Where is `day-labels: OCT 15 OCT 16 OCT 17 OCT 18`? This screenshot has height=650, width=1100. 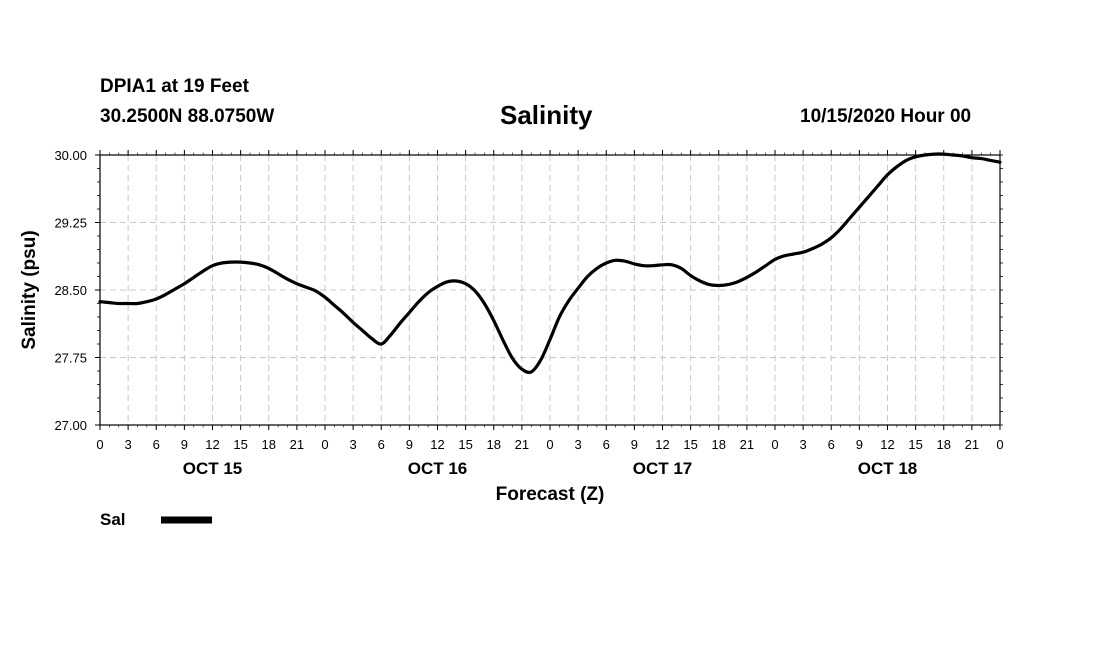 day-labels: OCT 15 OCT 16 OCT 17 OCT 18 is located at coordinates (550, 468).